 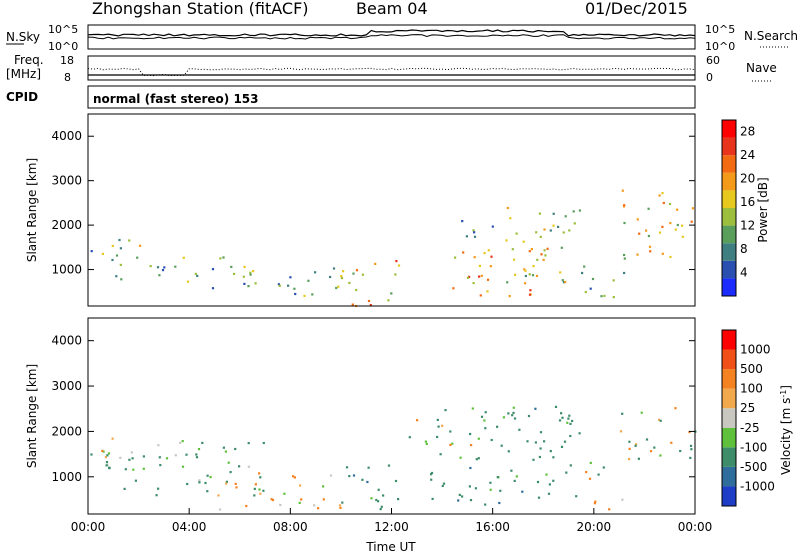 I want to click on xtick-label: 04:00, so click(x=189, y=527).